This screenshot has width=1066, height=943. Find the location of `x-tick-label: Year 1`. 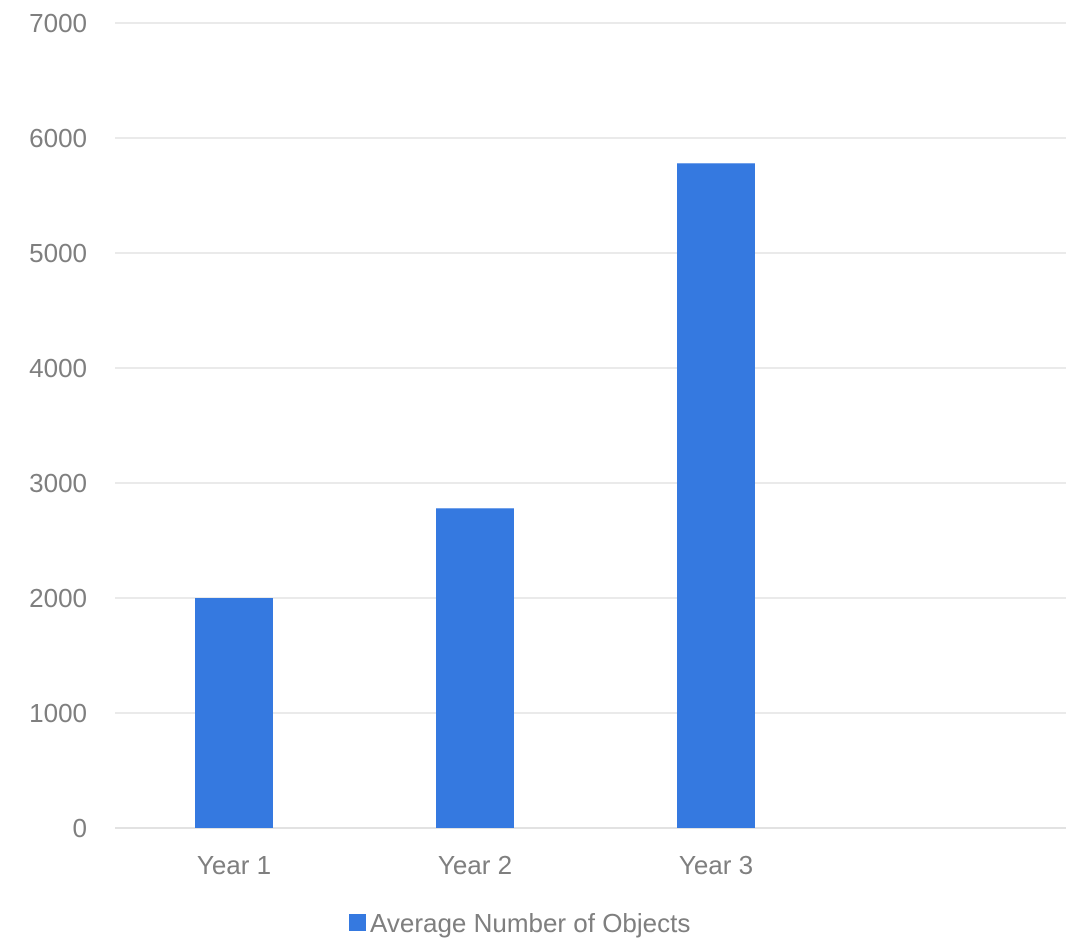

x-tick-label: Year 1 is located at coordinates (234, 865).